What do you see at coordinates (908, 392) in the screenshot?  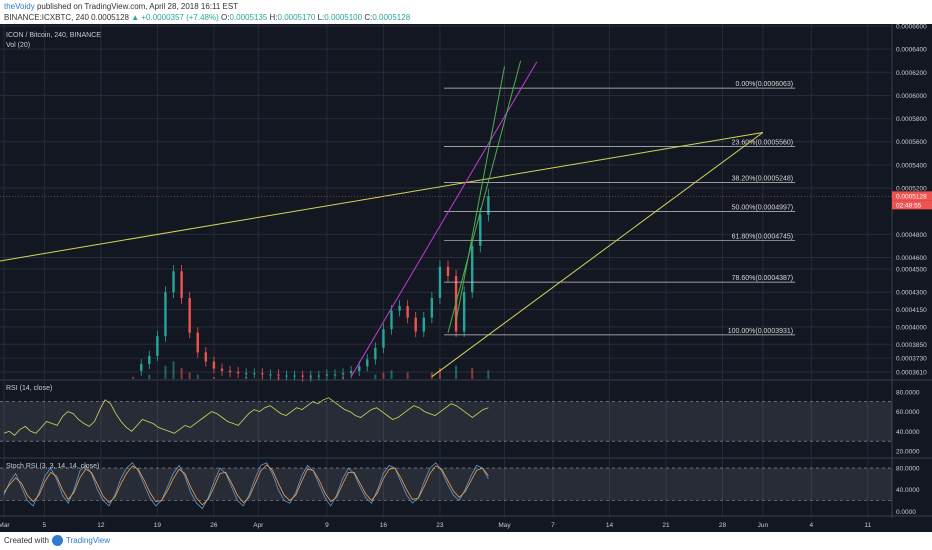 I see `osc-tick-label: 80.0000` at bounding box center [908, 392].